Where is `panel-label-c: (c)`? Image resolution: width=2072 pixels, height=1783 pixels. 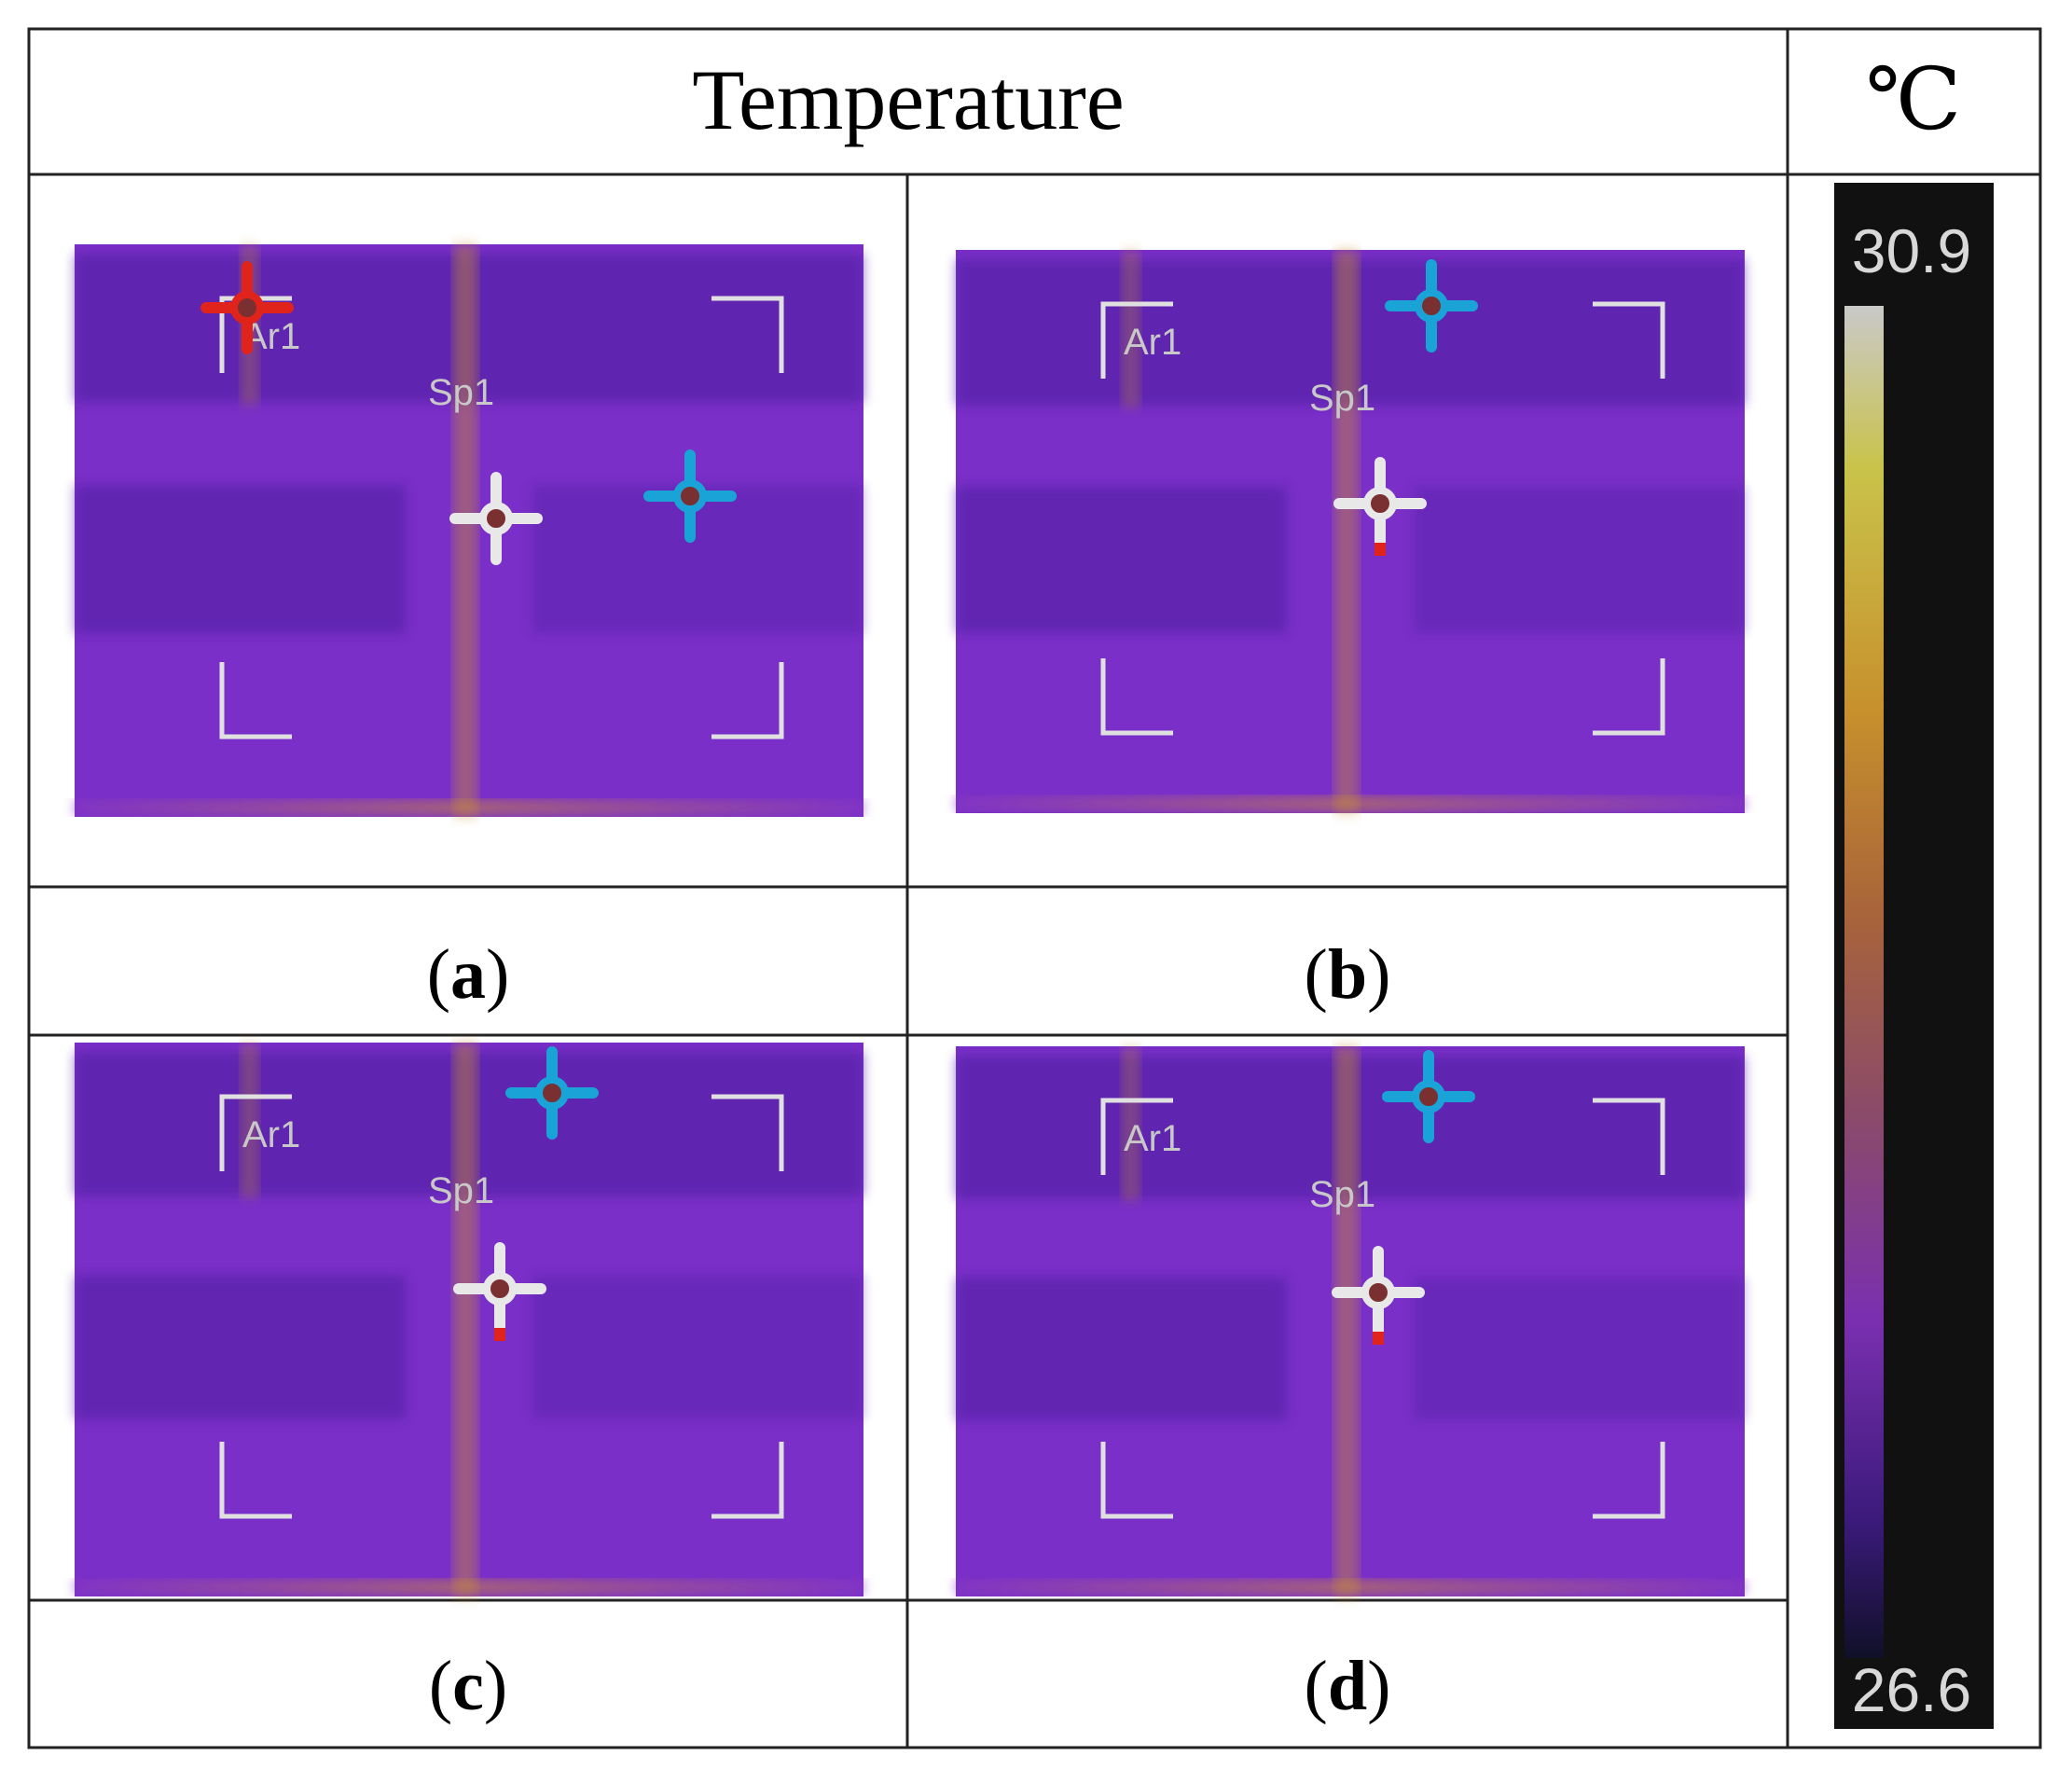
panel-label-c: (c) is located at coordinates (468, 1686).